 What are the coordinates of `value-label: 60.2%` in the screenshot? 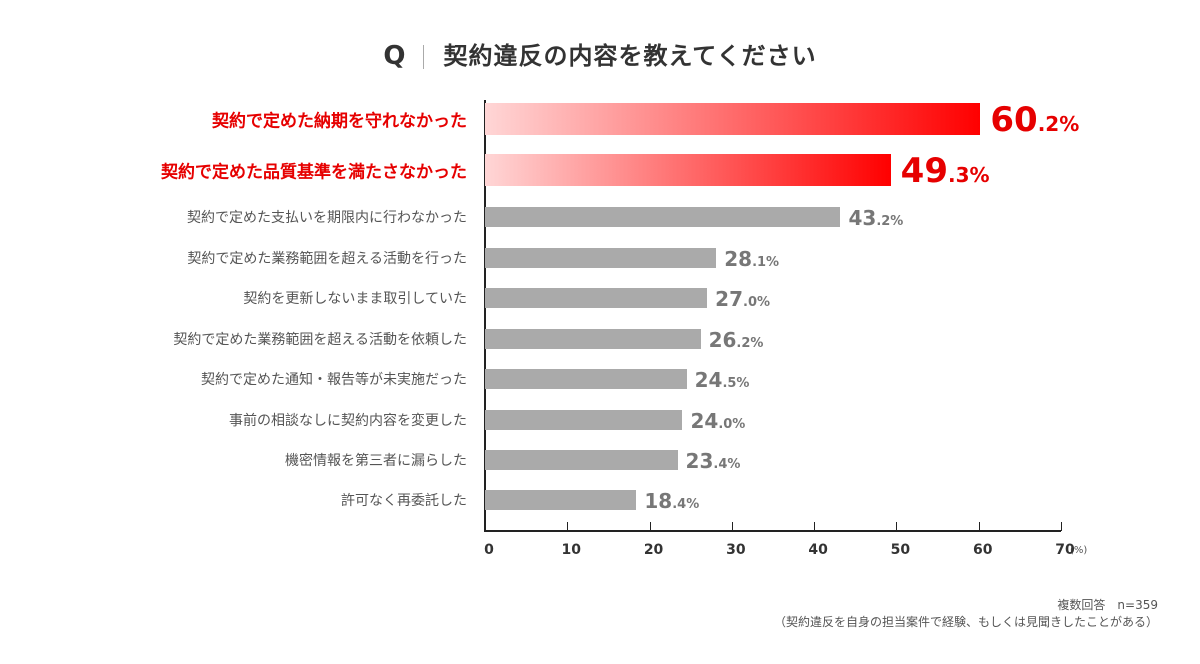 It's located at (1034, 120).